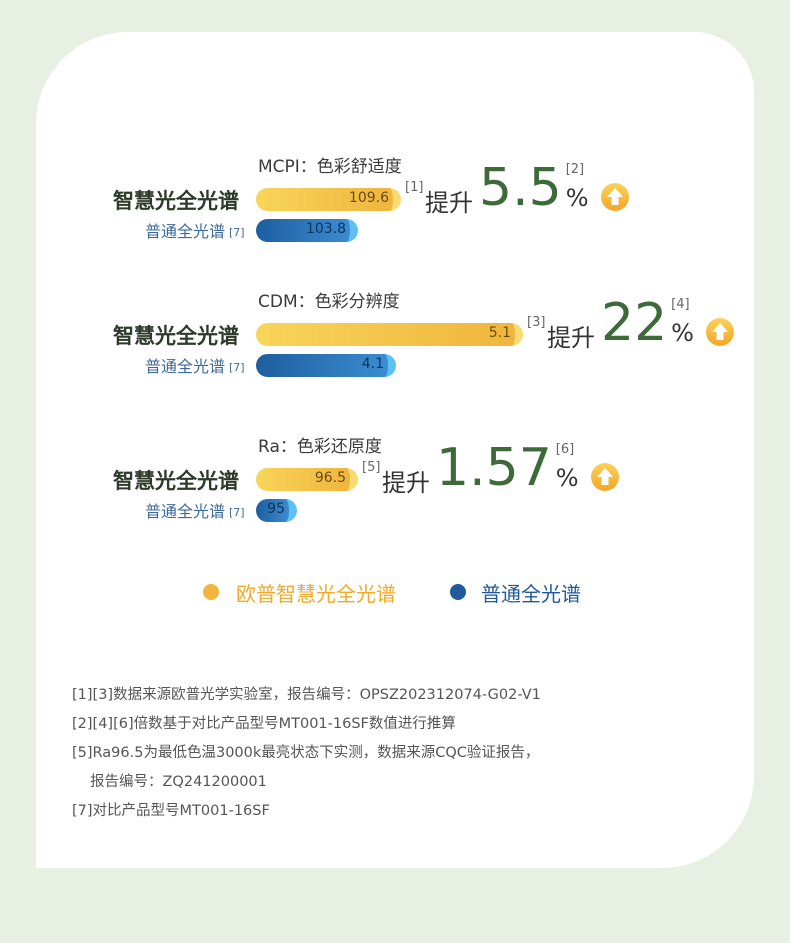 This screenshot has height=943, width=790. What do you see at coordinates (316, 594) in the screenshot?
I see `legend-smart-label: 欧普智慧光全光谱` at bounding box center [316, 594].